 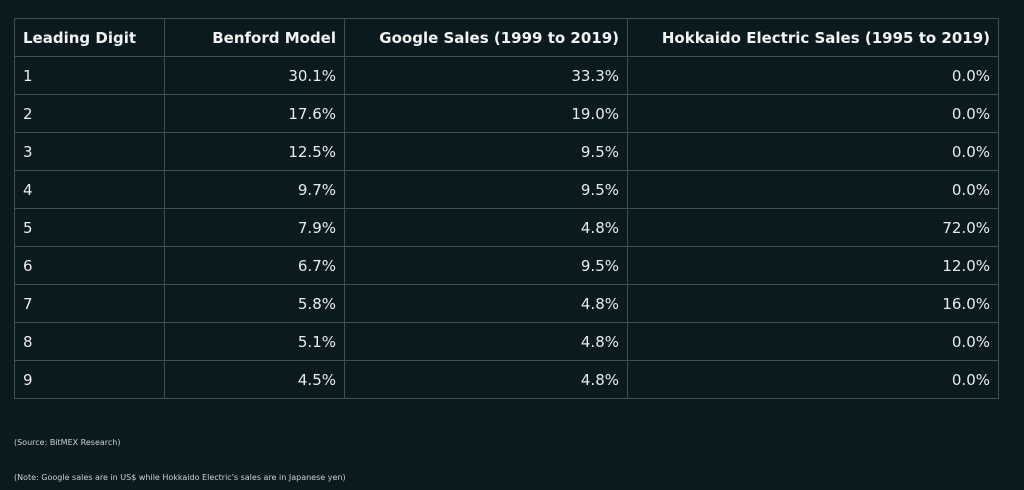 I want to click on column-hokkaido-sales-cell: 12.0%, so click(x=813, y=265).